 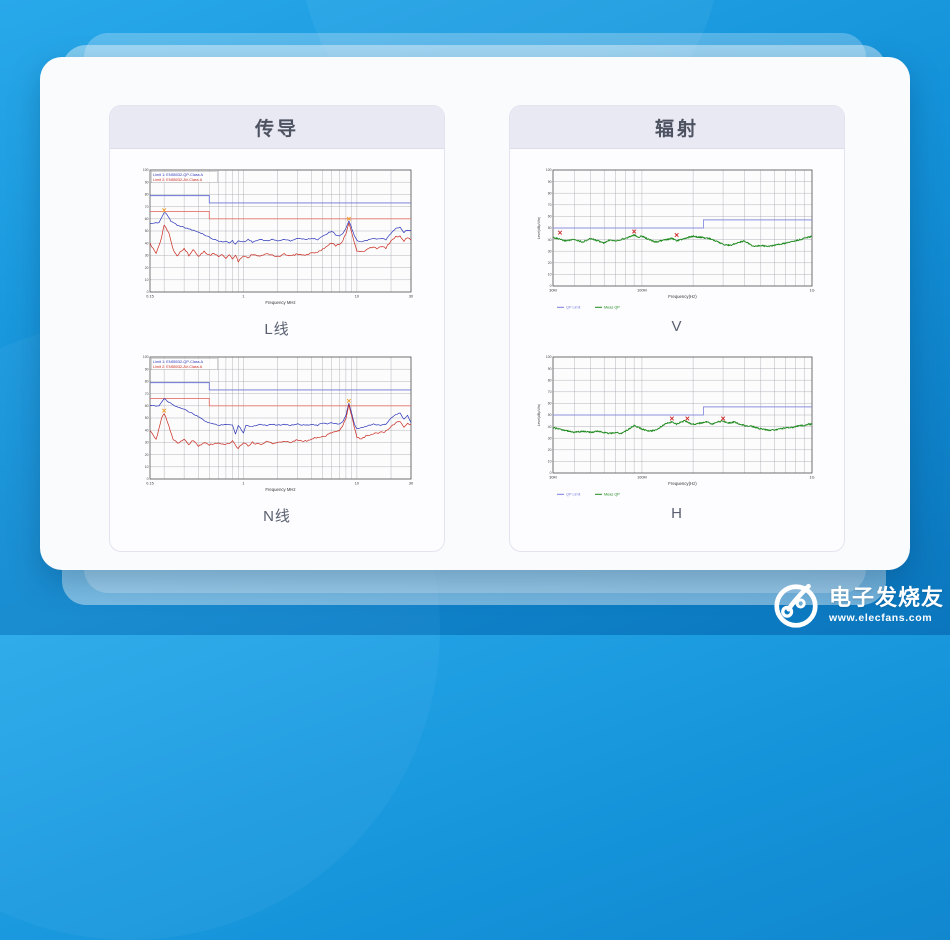 I want to click on chart-caption-h: H, so click(x=677, y=513).